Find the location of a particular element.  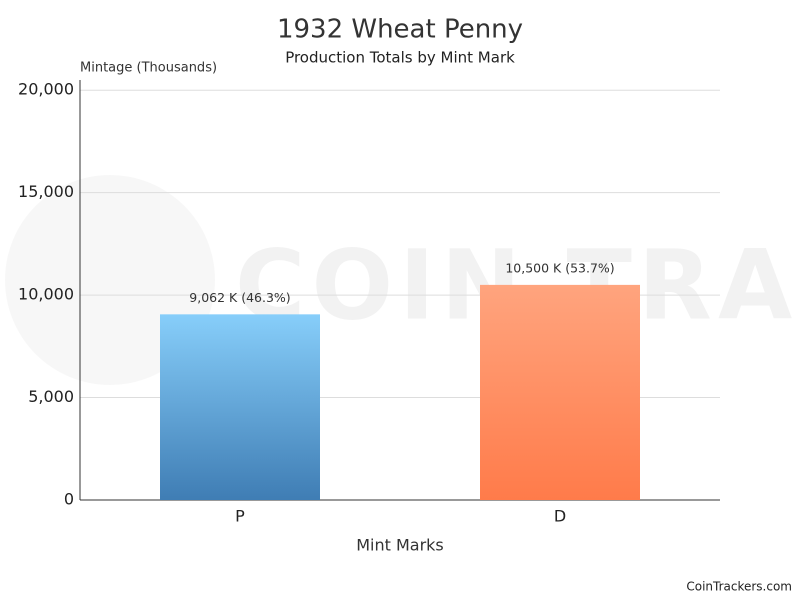

credit: CoinTrackers.com is located at coordinates (739, 587).